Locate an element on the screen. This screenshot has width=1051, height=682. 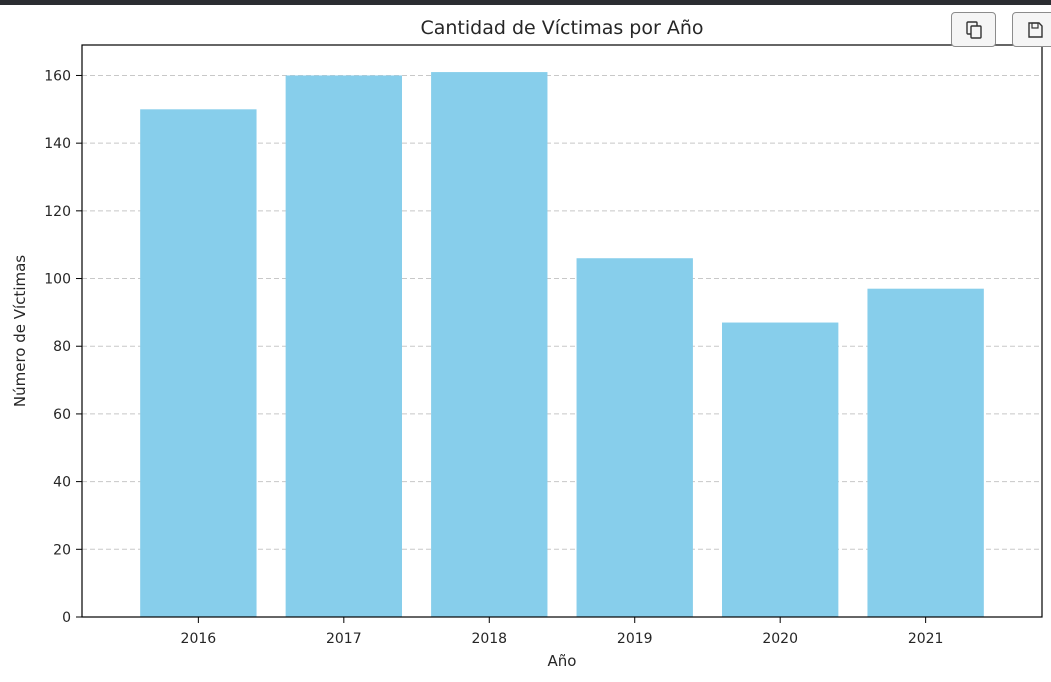
x-tick-label: 2019 is located at coordinates (635, 639).